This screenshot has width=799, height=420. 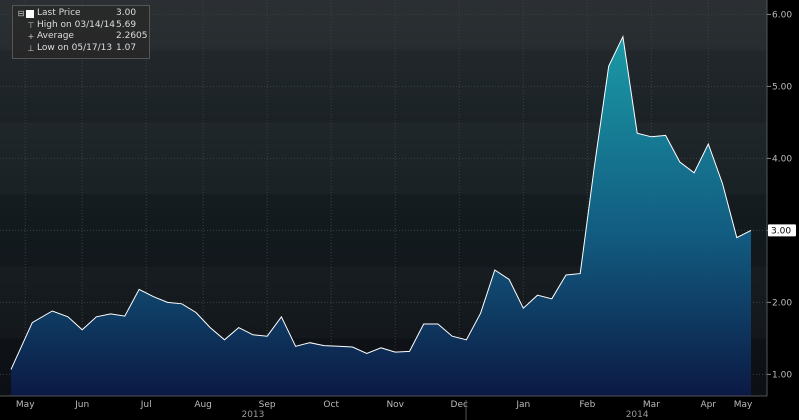 What do you see at coordinates (81, 37) in the screenshot?
I see `legend-row-average: + Average 2.2605` at bounding box center [81, 37].